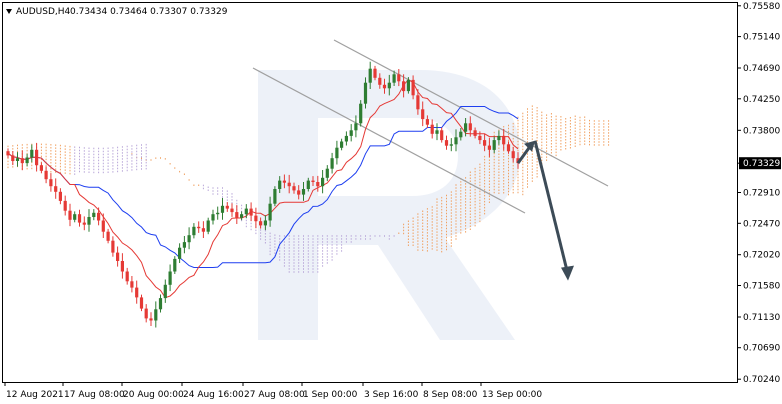 This screenshot has width=782, height=404. What do you see at coordinates (35, 395) in the screenshot?
I see `time-tick-label: 12 Aug 2021` at bounding box center [35, 395].